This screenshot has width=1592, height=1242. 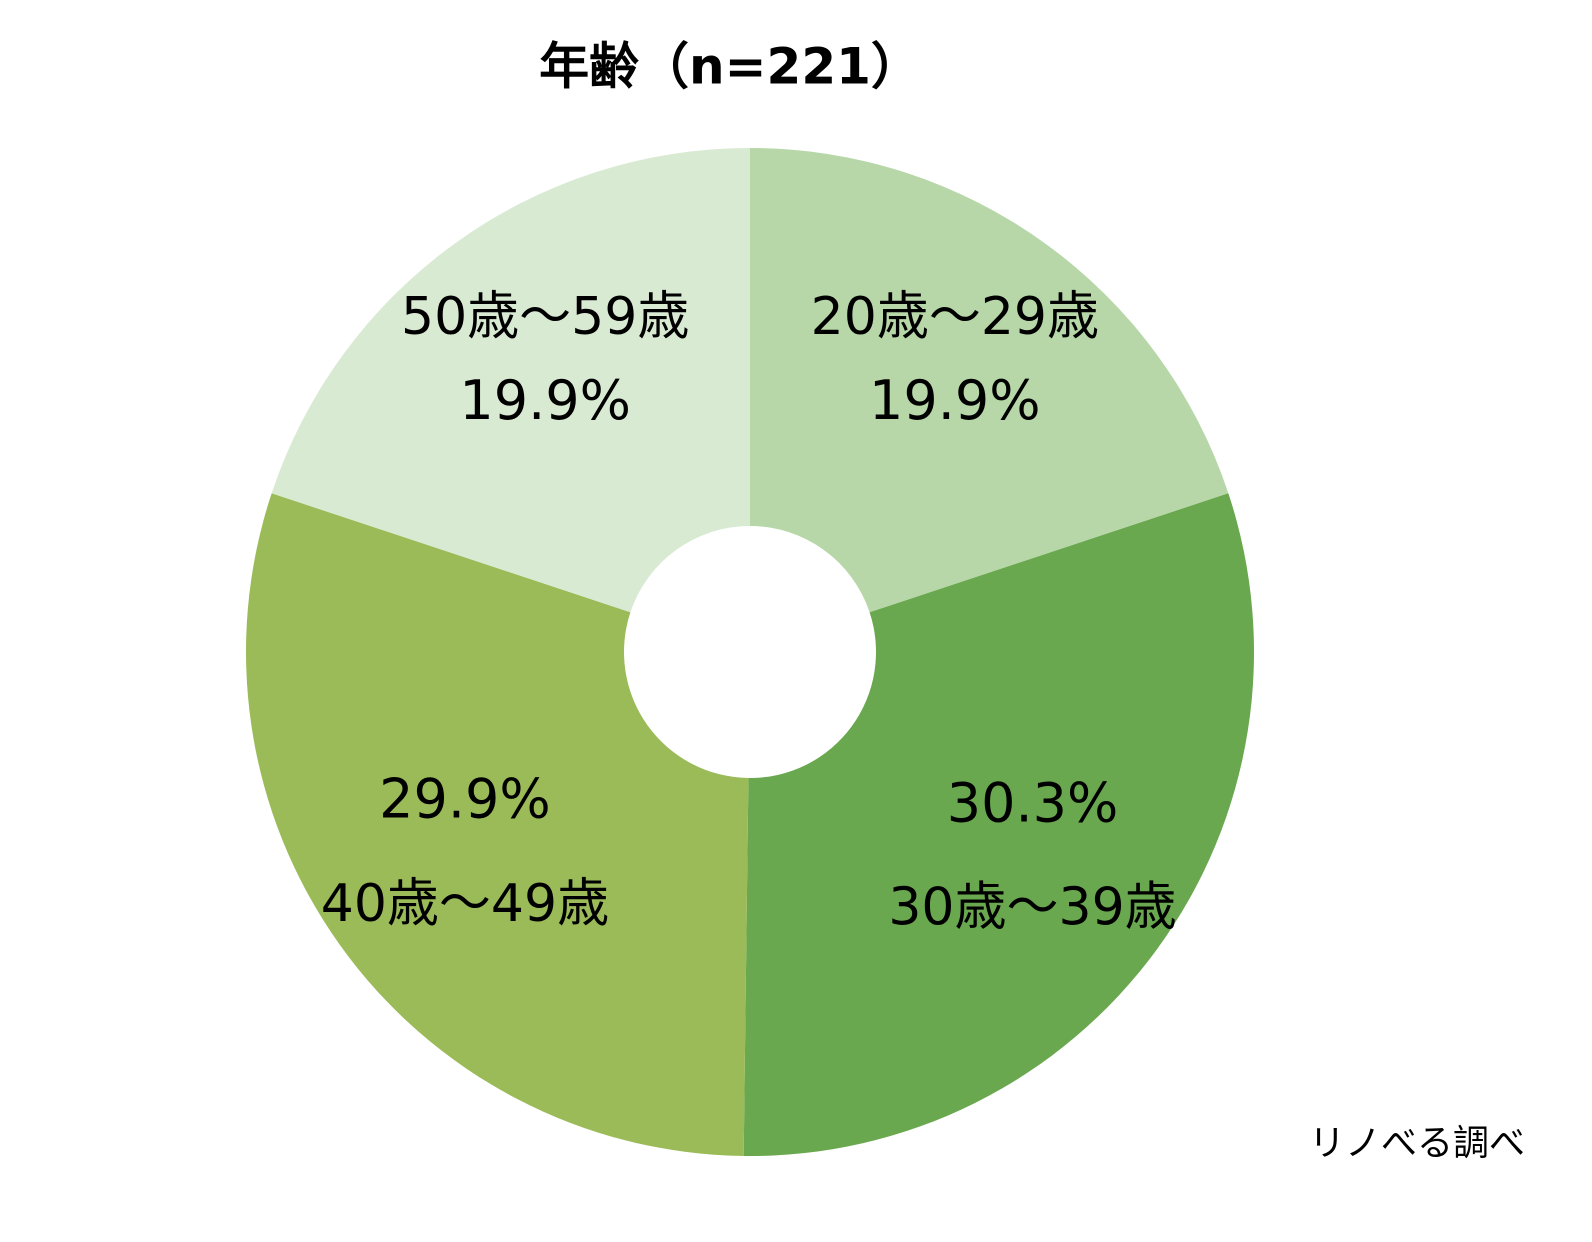 I want to click on slice-category-label: 40歳～49歳, so click(x=465, y=904).